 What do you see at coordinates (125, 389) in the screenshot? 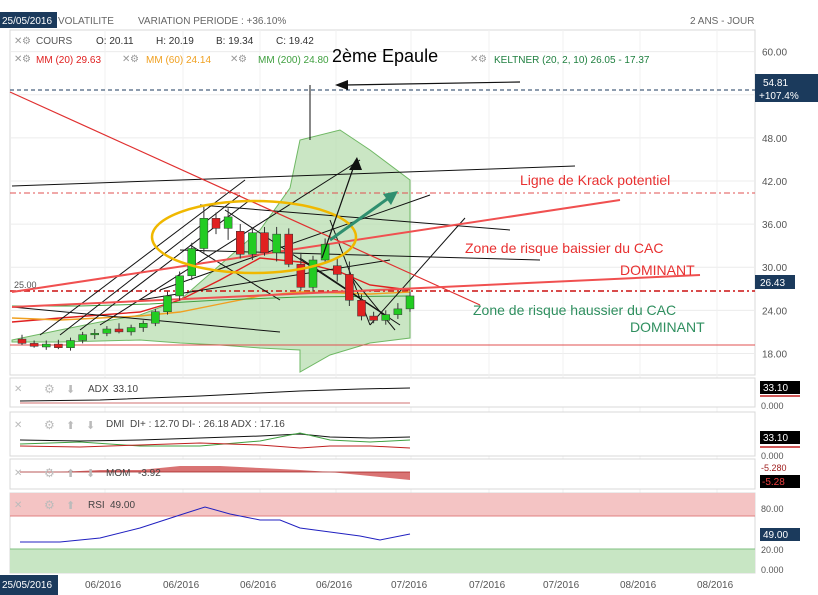
I see `adx-value: 33.10` at bounding box center [125, 389].